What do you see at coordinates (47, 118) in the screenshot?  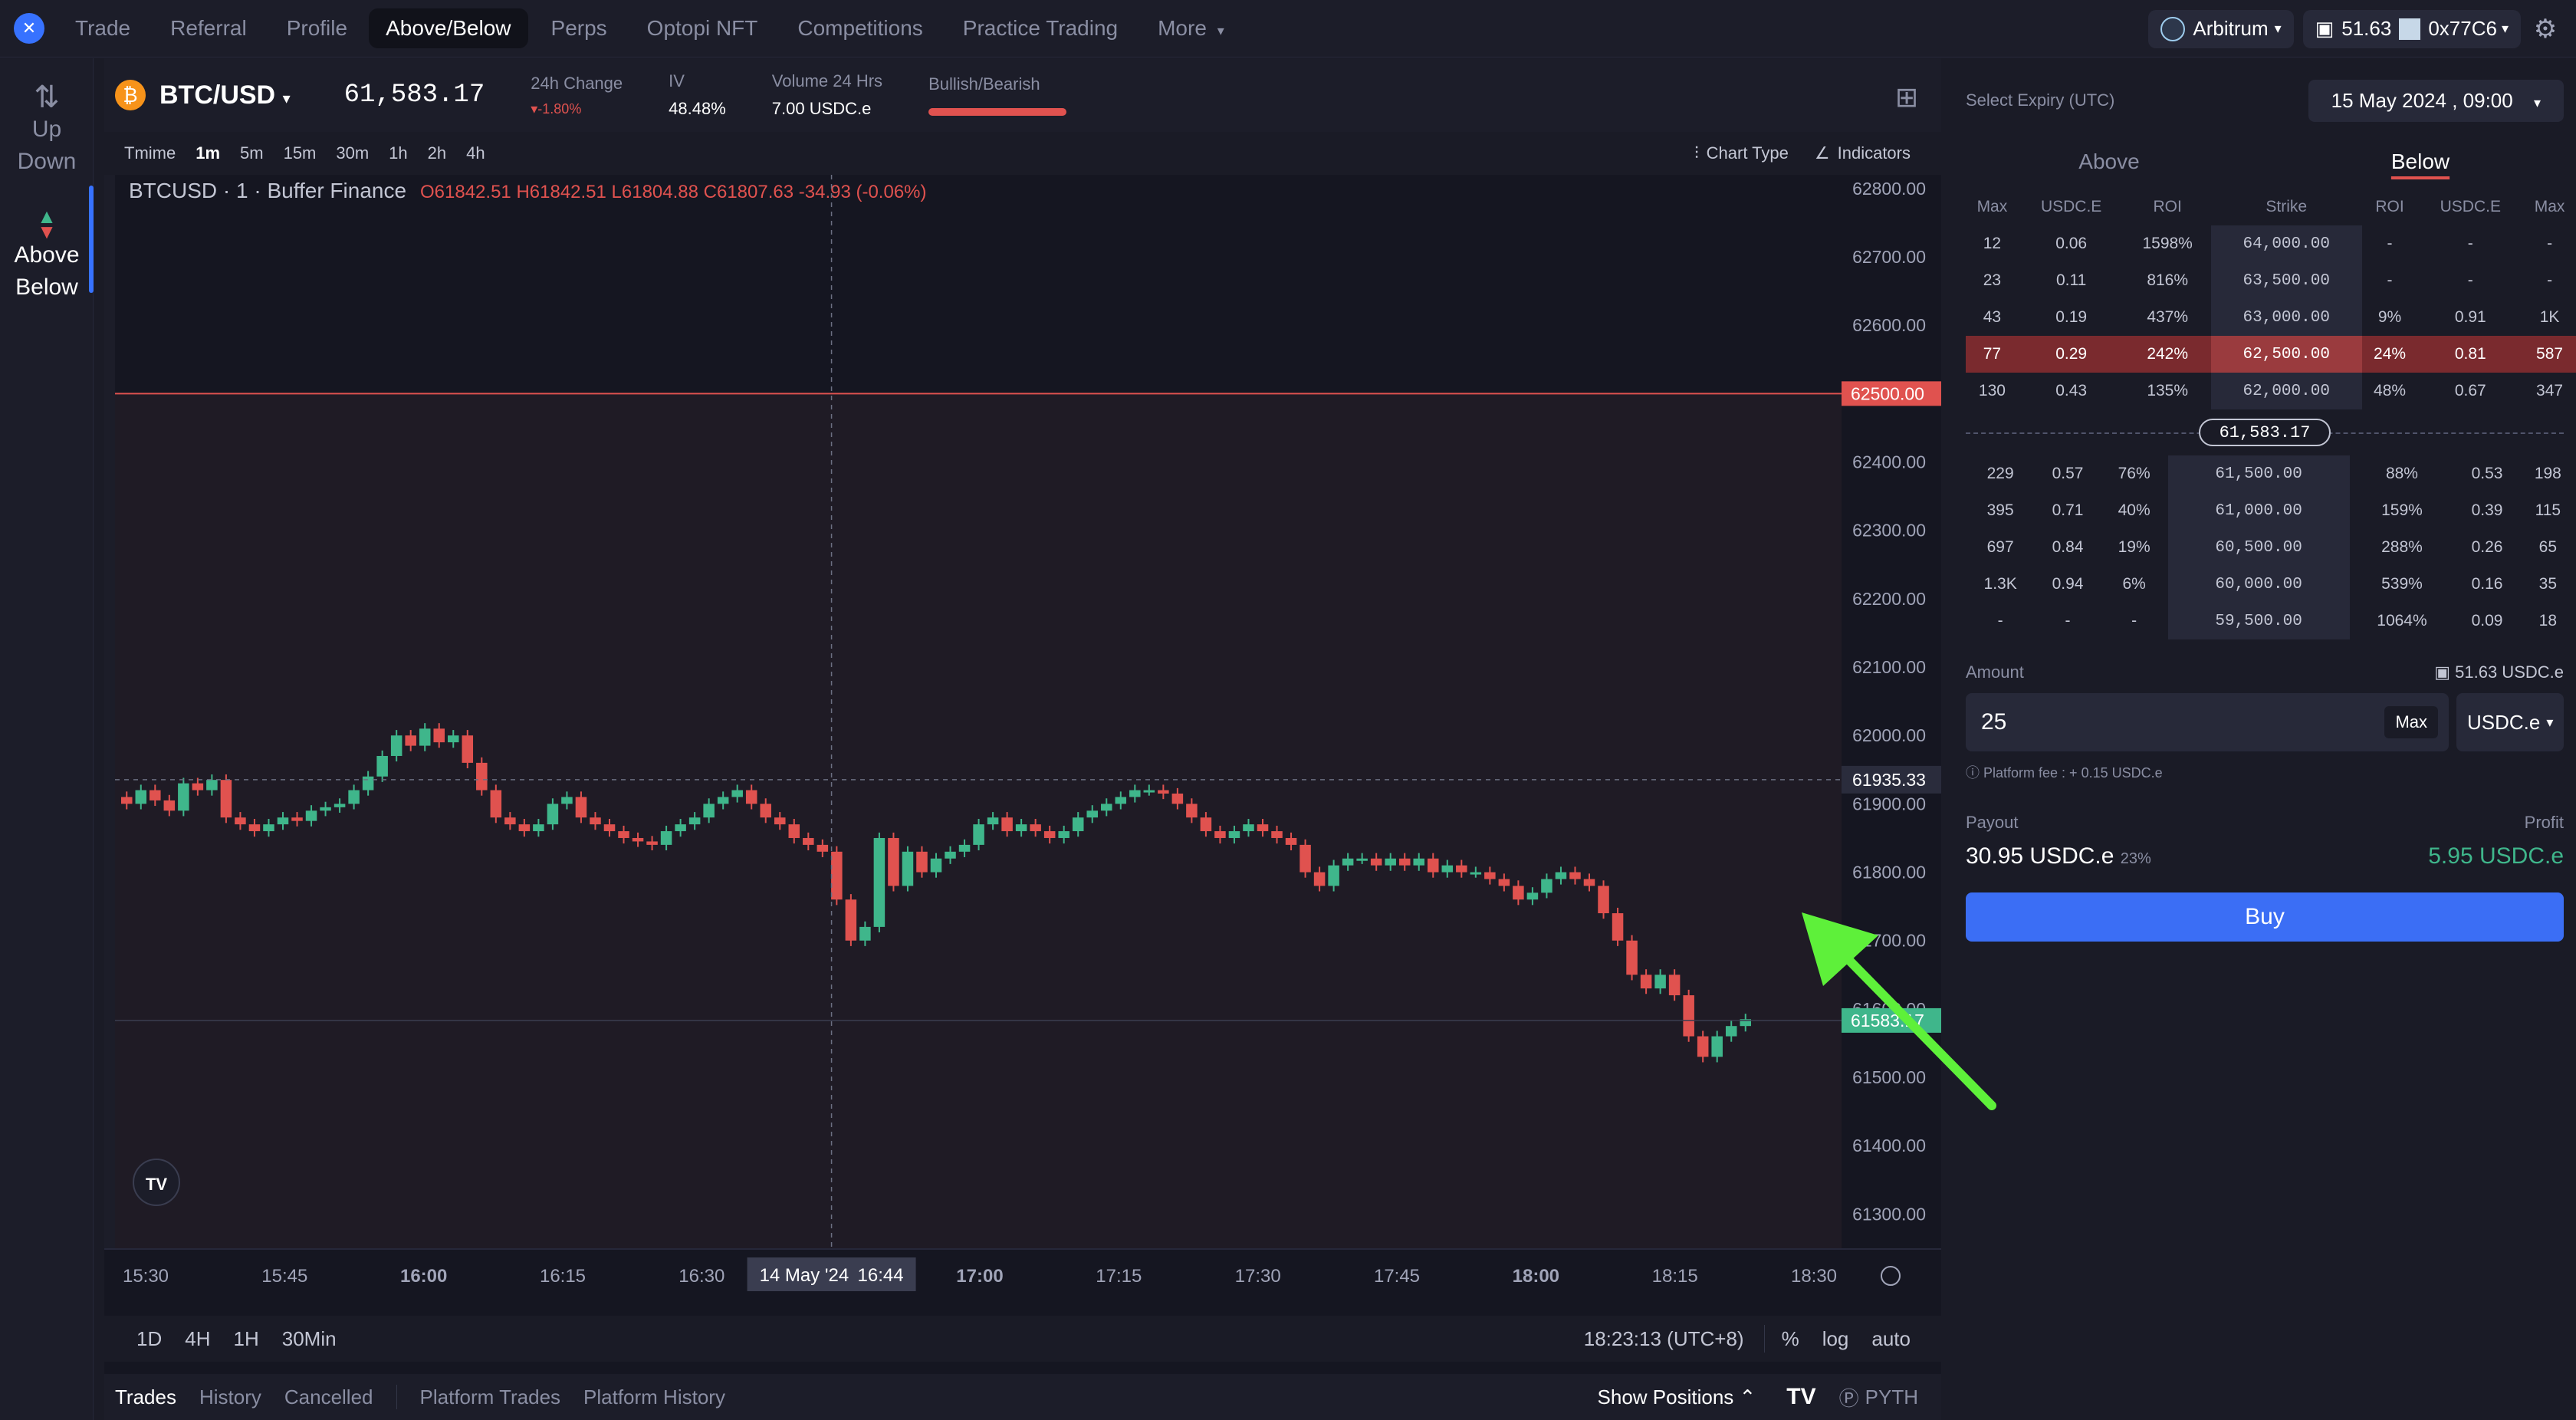 I see `sidebar-item-up-down: ⇅ Up Down` at bounding box center [47, 118].